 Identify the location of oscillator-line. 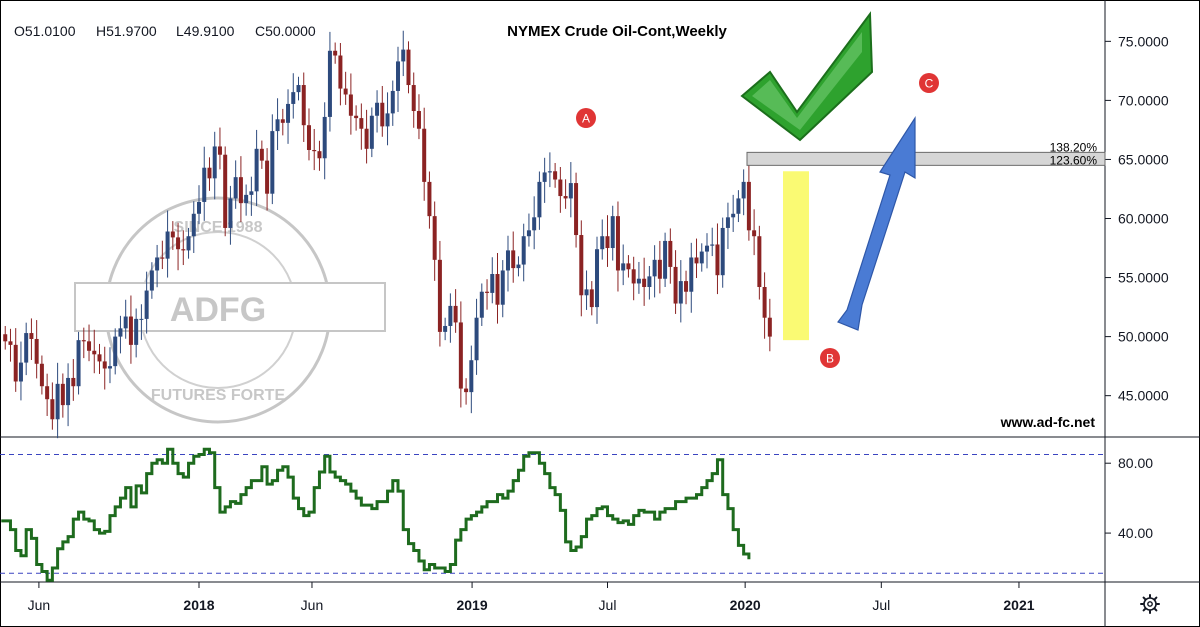
(376, 514).